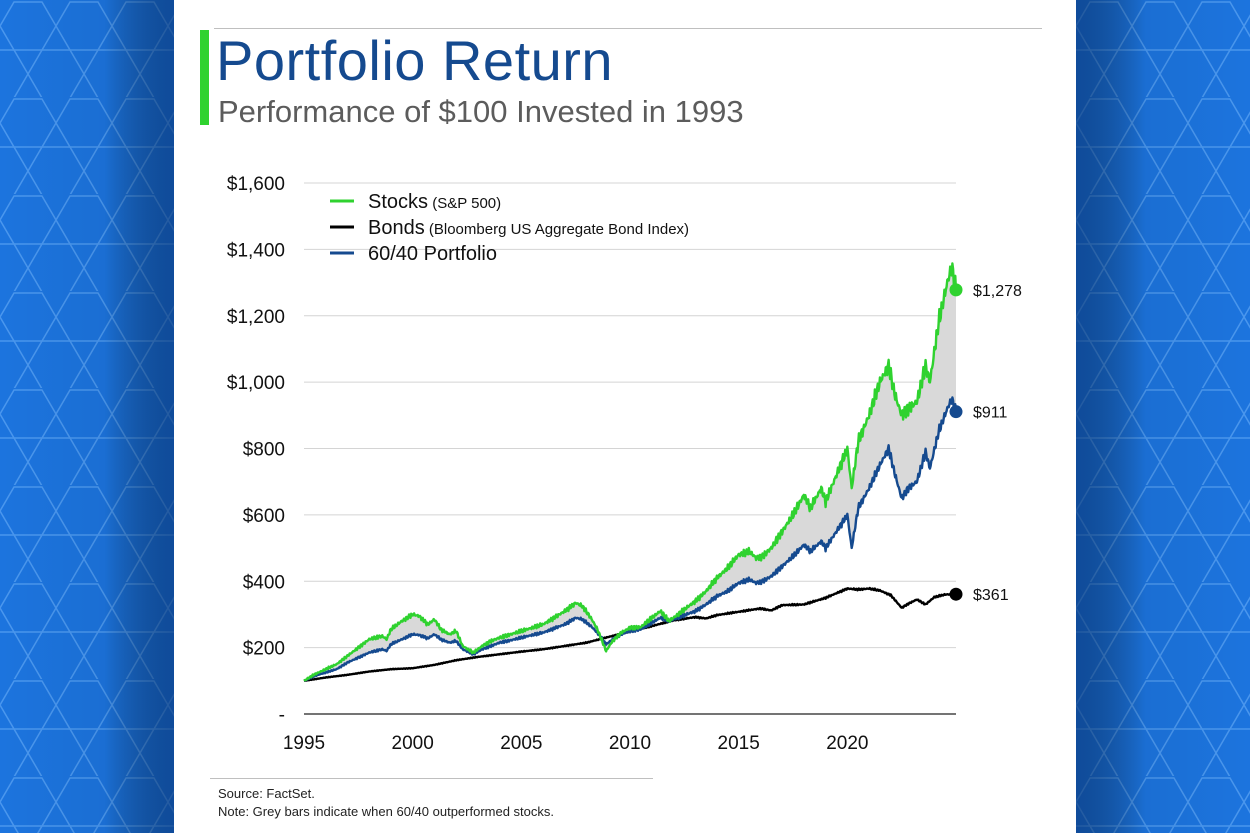 The width and height of the screenshot is (1250, 833). What do you see at coordinates (256, 184) in the screenshot?
I see `y-tick-label: $1,600` at bounding box center [256, 184].